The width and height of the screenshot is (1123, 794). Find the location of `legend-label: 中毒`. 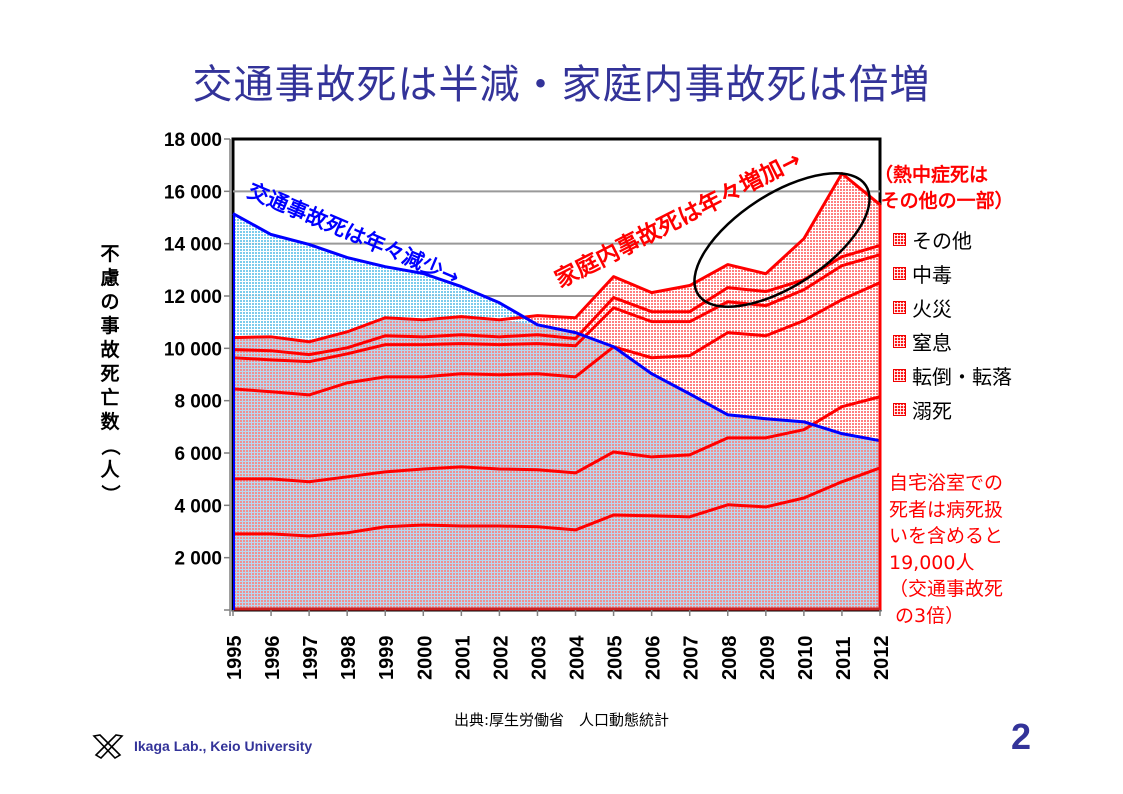

legend-label: 中毒 is located at coordinates (932, 274).